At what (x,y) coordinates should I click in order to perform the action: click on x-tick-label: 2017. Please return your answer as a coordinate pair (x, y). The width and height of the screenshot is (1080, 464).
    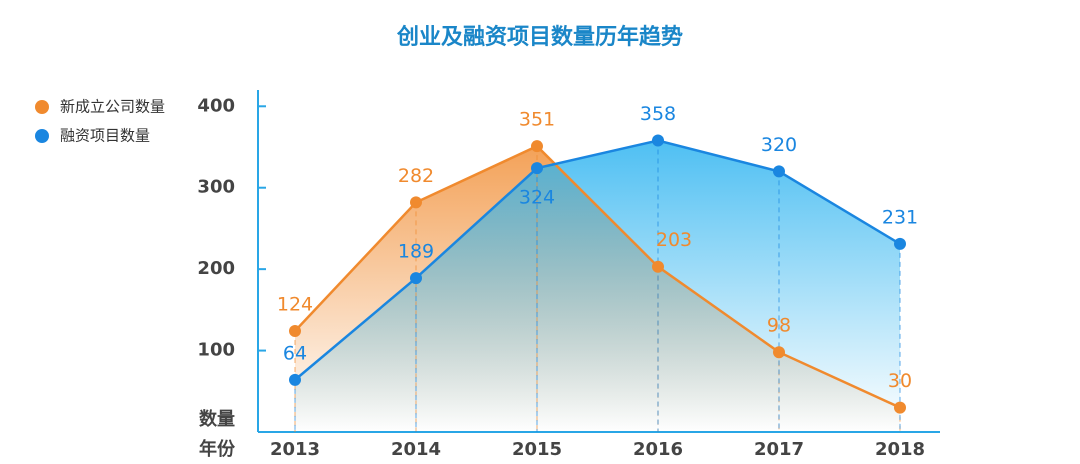
    Looking at the image, I should click on (779, 449).